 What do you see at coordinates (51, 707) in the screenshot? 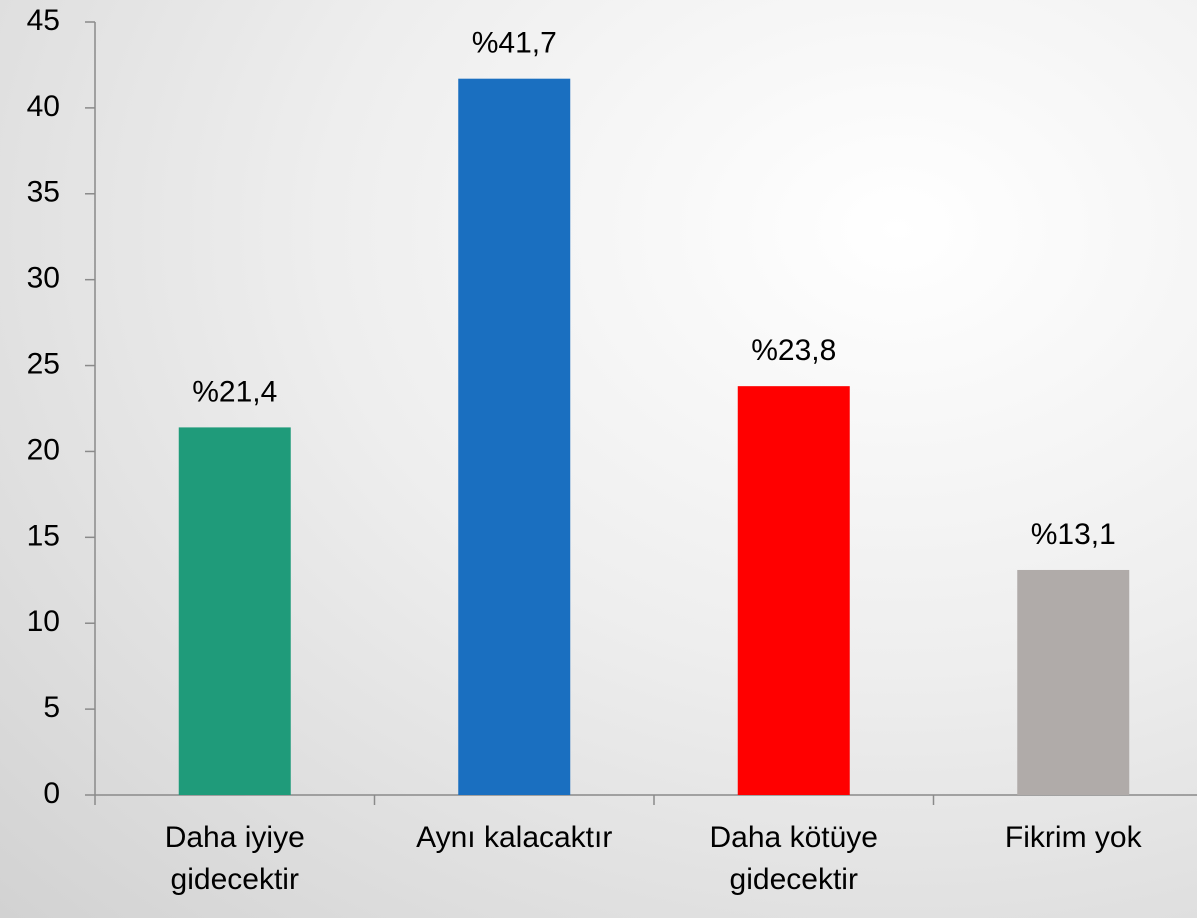
I see `y-tick-label: 5` at bounding box center [51, 707].